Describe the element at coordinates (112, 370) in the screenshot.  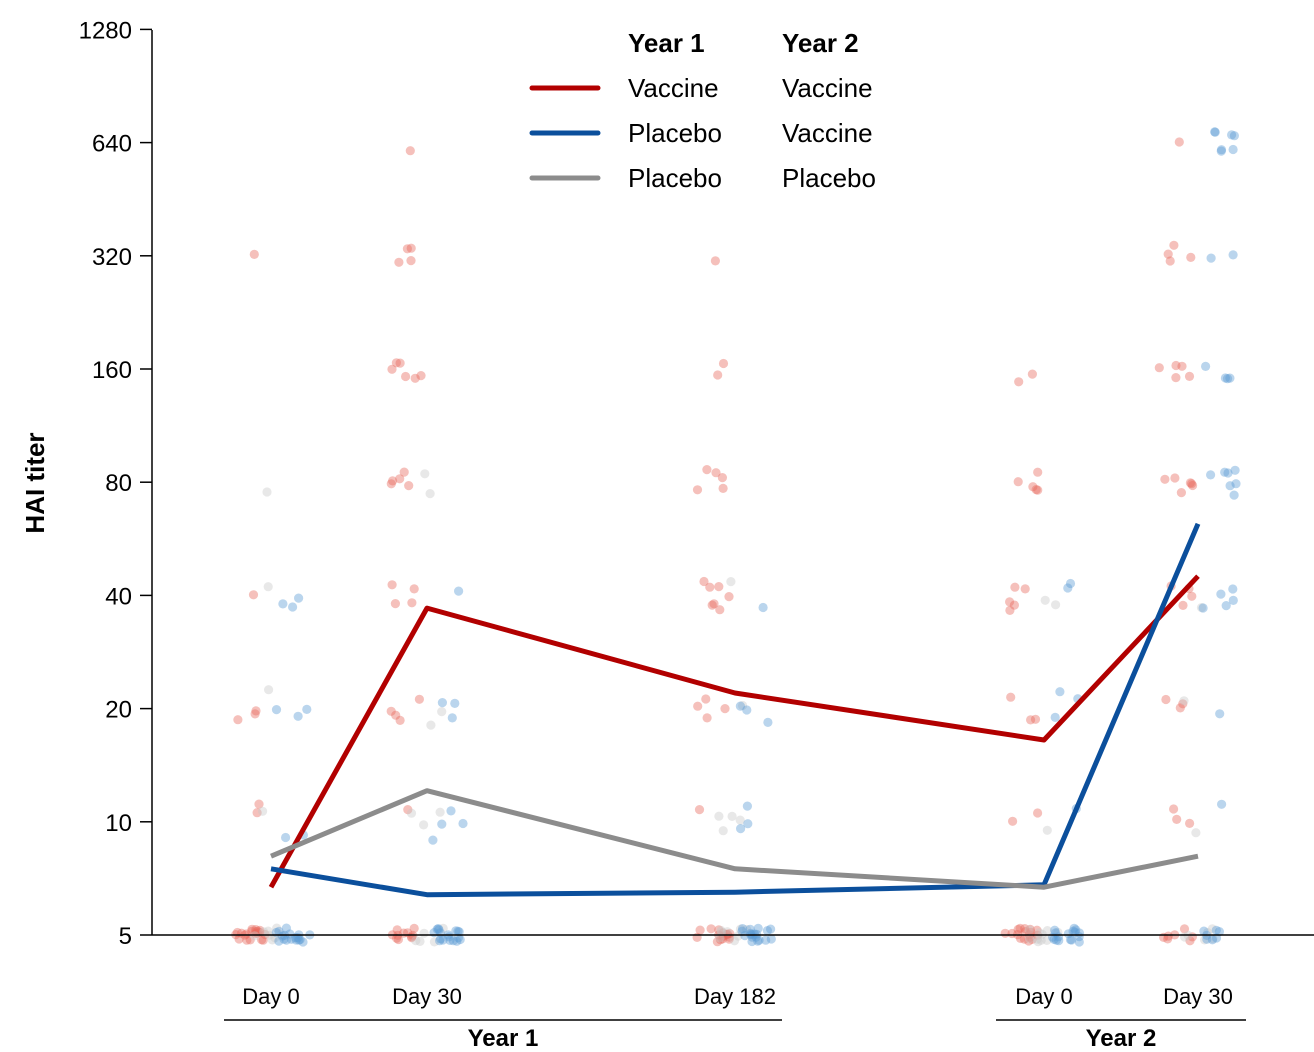
I see `y-tick-label: 160` at that location.